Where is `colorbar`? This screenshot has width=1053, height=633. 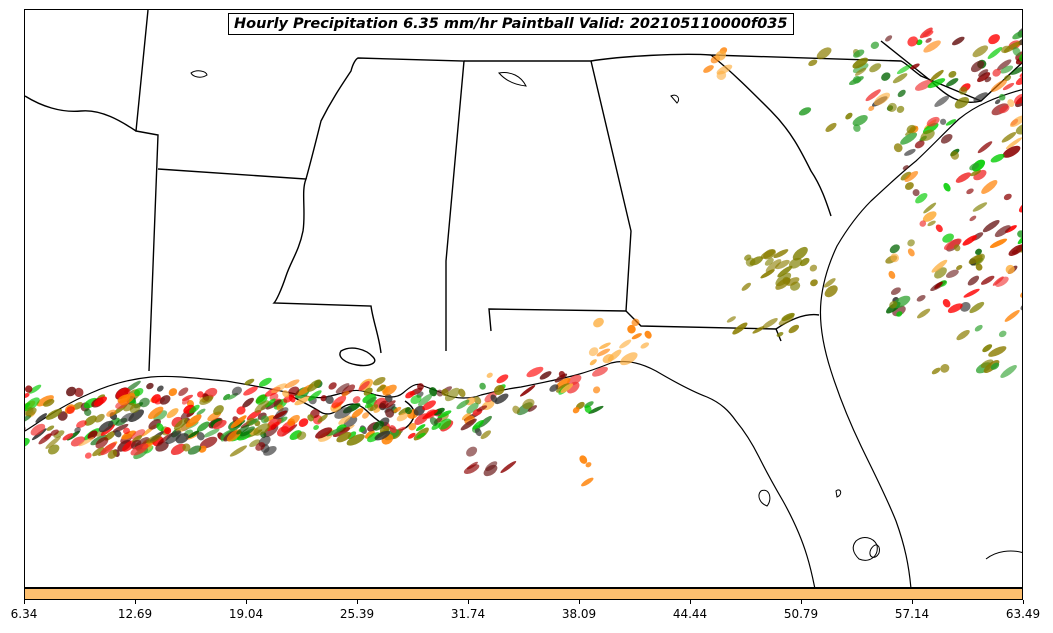 colorbar is located at coordinates (523, 594).